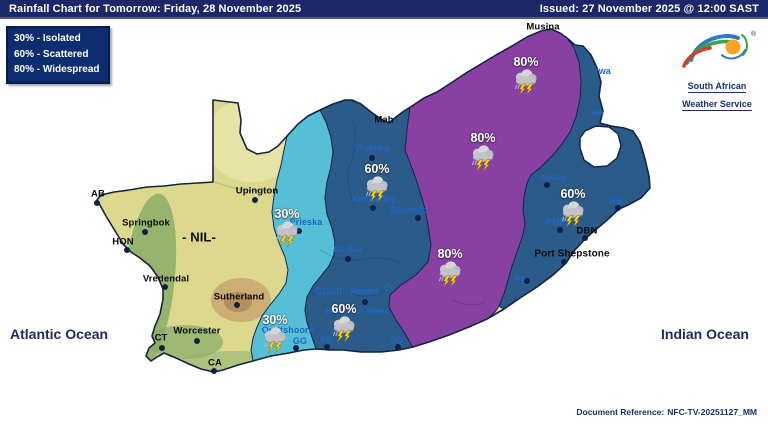  I want to click on saws-logo: ® South African Weather Service, so click(717, 69).